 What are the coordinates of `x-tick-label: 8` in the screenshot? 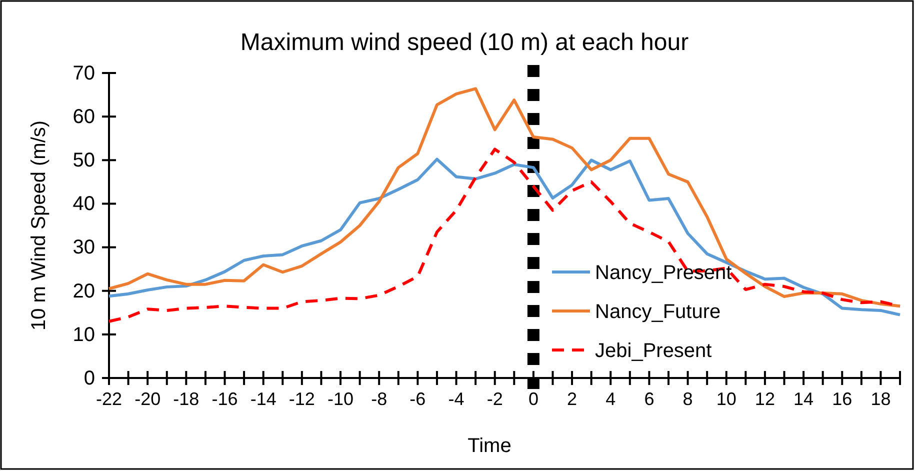 It's located at (687, 398).